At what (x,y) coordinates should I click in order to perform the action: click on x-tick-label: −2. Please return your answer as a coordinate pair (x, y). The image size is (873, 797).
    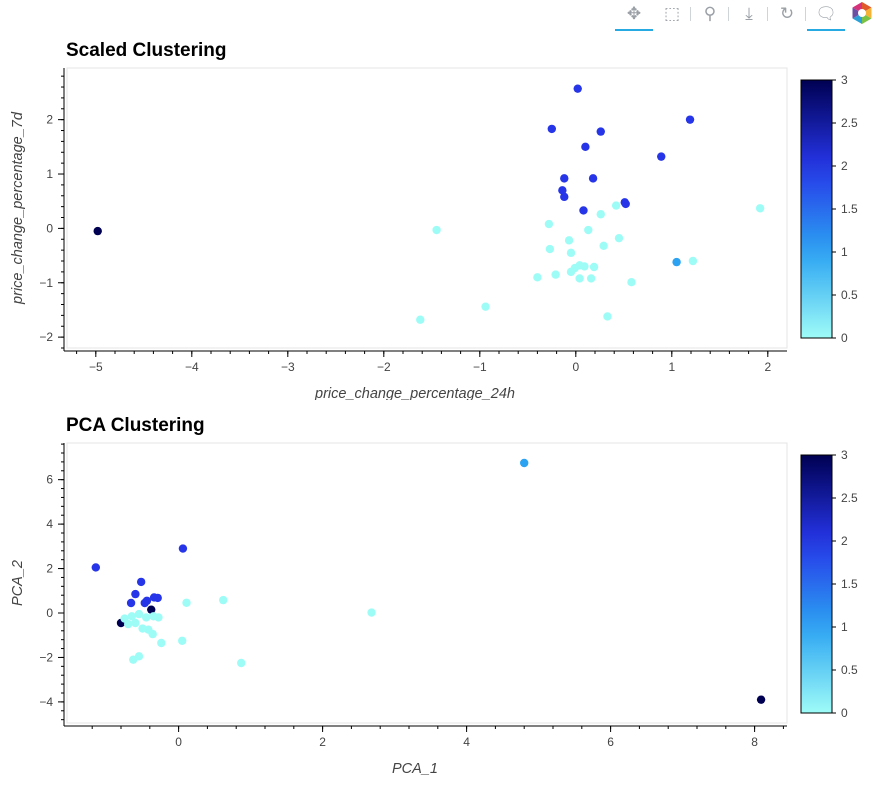
    Looking at the image, I should click on (384, 367).